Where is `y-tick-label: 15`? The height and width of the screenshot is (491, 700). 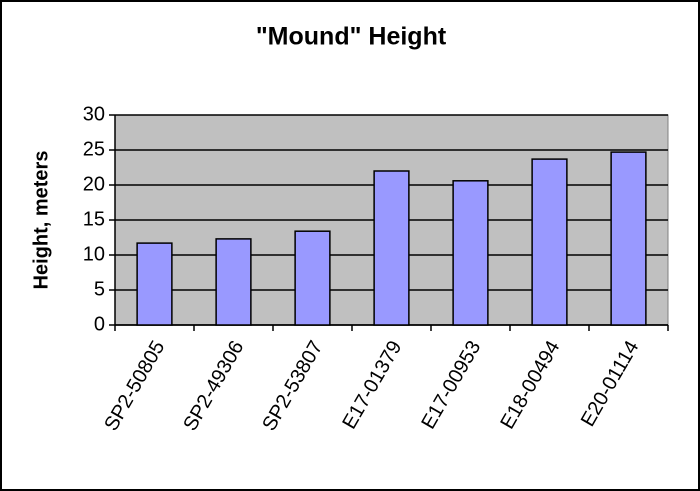 y-tick-label: 15 is located at coordinates (94, 219).